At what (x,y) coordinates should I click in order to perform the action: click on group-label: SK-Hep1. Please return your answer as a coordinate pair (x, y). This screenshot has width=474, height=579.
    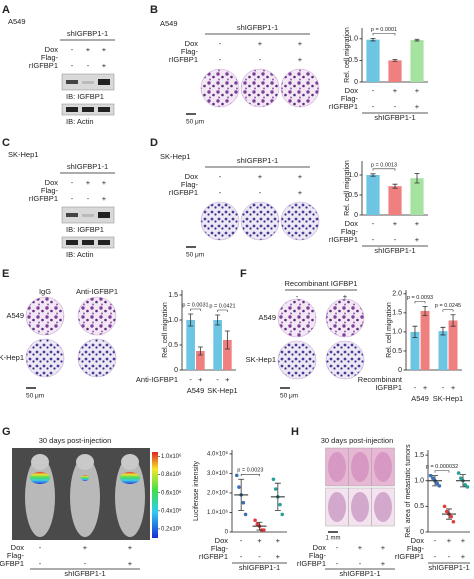
    Looking at the image, I should click on (222, 390).